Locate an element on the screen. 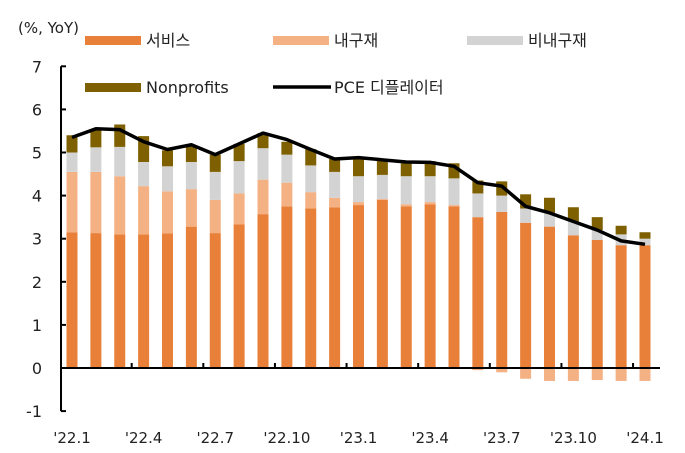  x-tick-label: '23.4 is located at coordinates (430, 438).